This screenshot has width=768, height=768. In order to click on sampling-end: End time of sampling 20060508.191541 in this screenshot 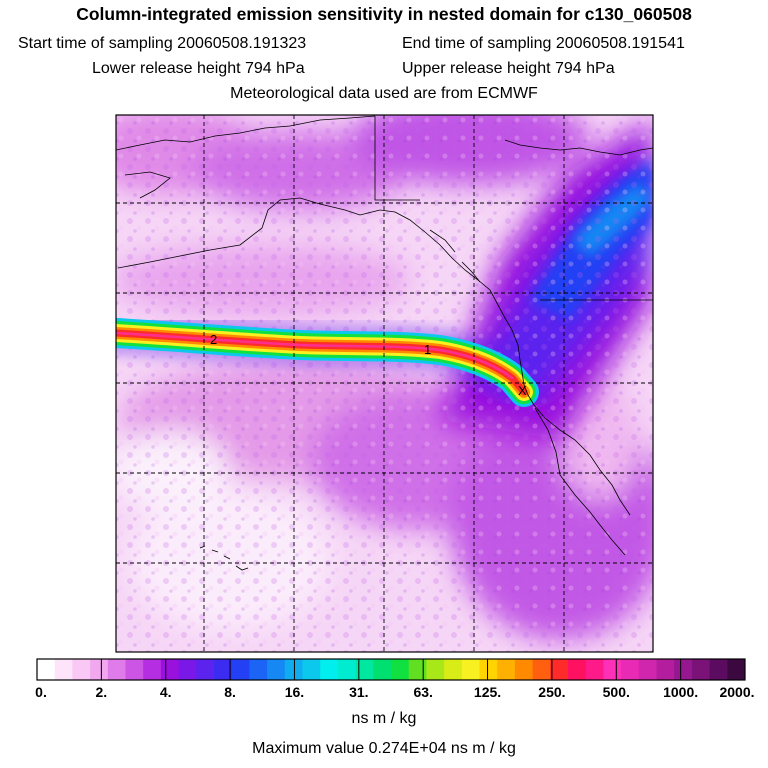, I will do `click(543, 43)`.